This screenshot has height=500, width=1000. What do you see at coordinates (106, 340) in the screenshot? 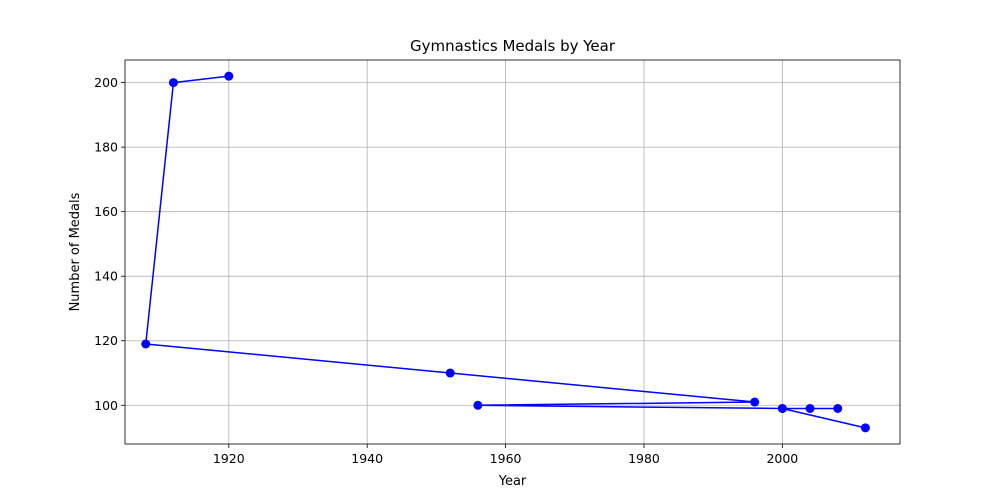
I see `y-tick-label: 120` at bounding box center [106, 340].